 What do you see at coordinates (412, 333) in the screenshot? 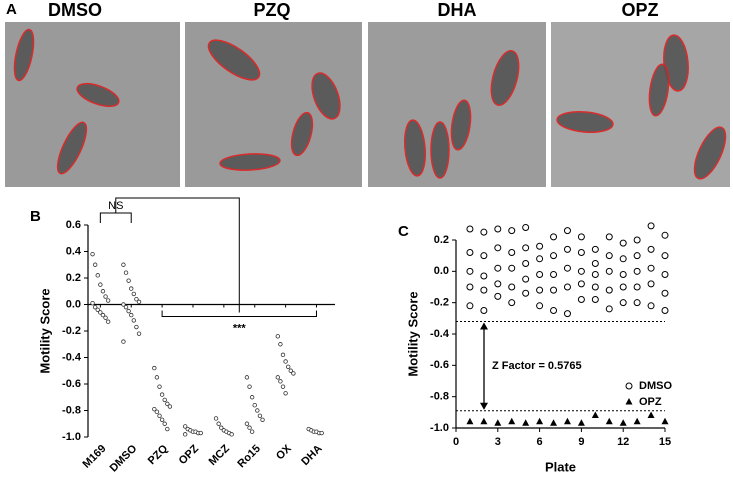
I see `y-axis-label: Motility Score` at bounding box center [412, 333].